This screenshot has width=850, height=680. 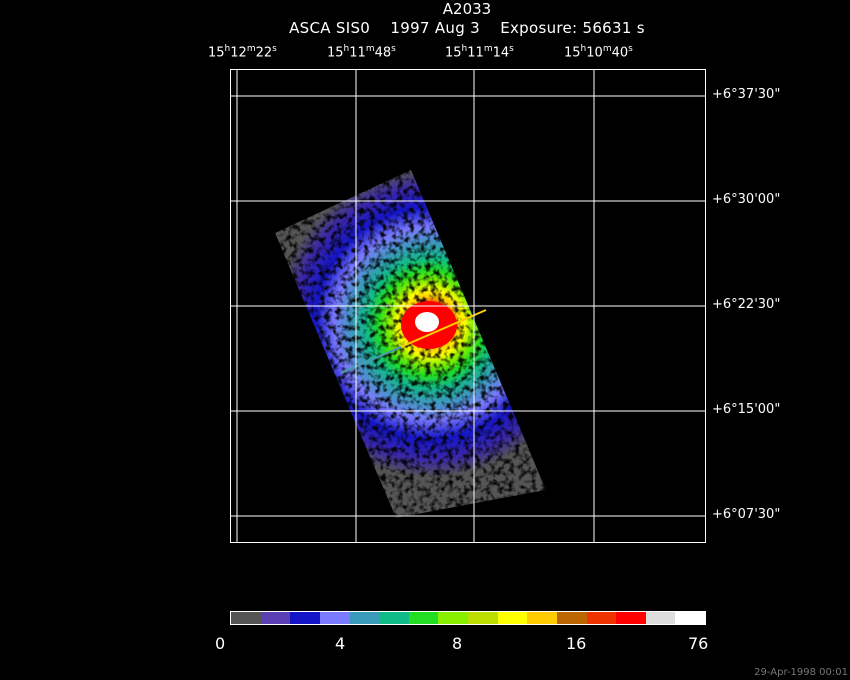 I want to click on colorbar-label-max: 76, so click(x=698, y=643).